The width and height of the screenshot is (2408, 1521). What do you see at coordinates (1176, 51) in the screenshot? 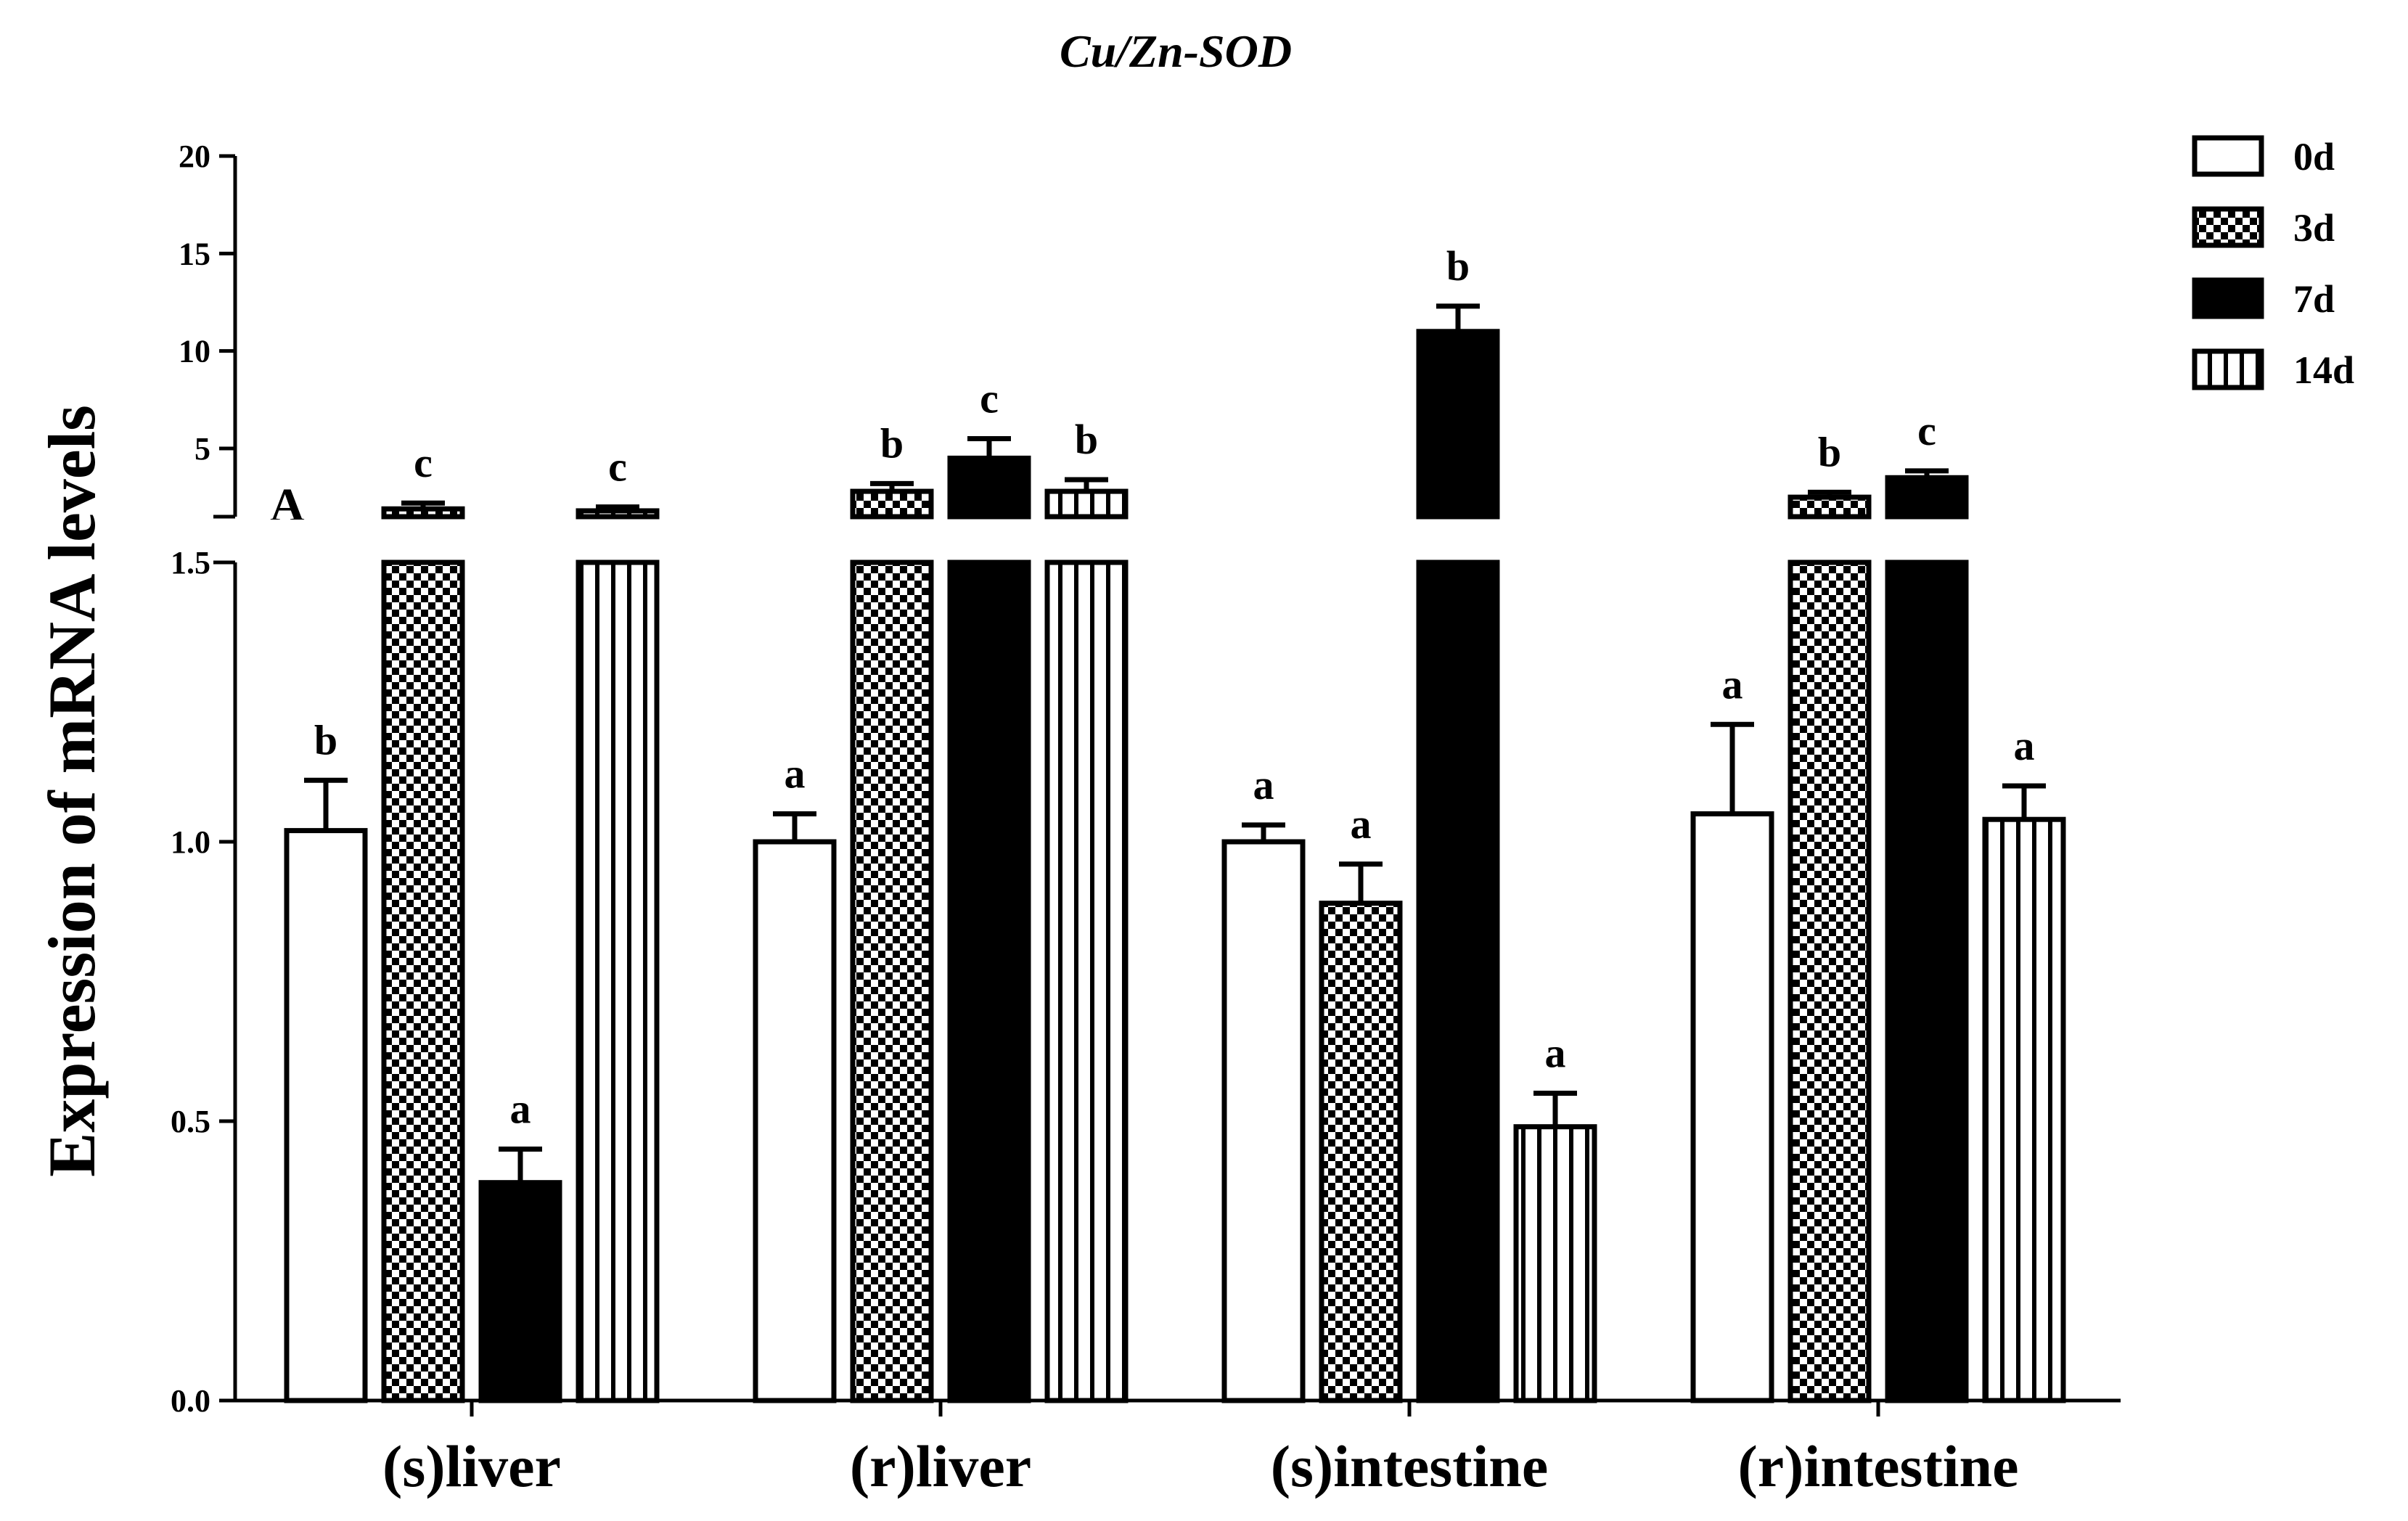
I see `chart-title: Cu/Zn-SOD` at bounding box center [1176, 51].